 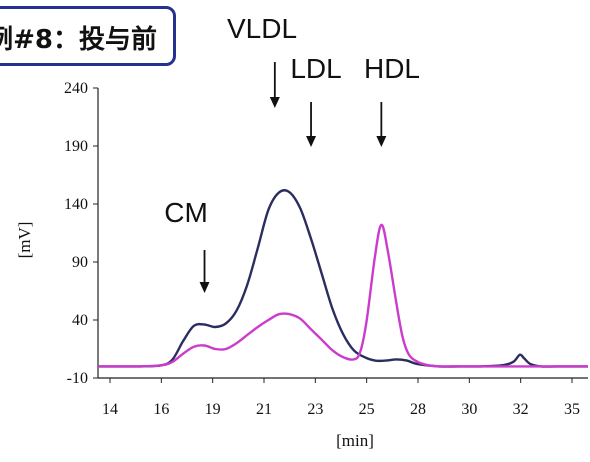 I want to click on annotation-arrowhead-vldl, so click(x=274, y=102).